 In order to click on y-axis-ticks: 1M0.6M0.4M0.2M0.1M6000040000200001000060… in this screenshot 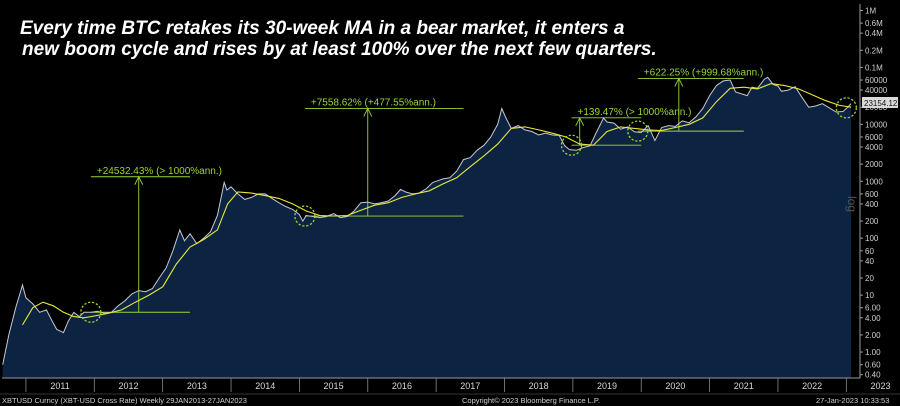, I will do `click(874, 193)`.